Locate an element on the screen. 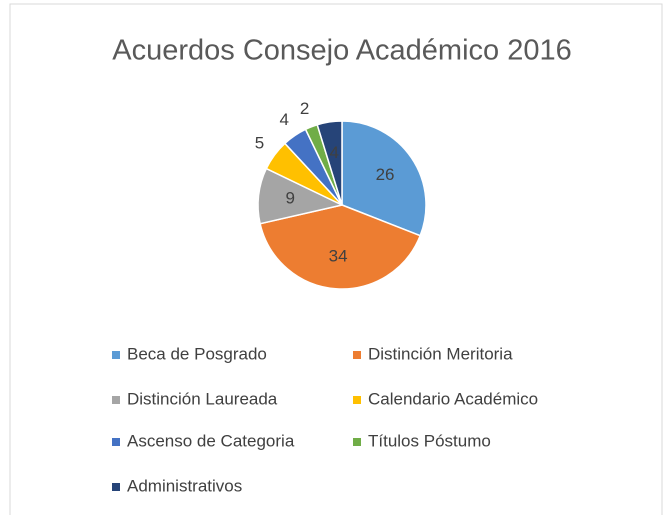 The image size is (667, 515). legend-label: Distinción Laureada is located at coordinates (202, 398).